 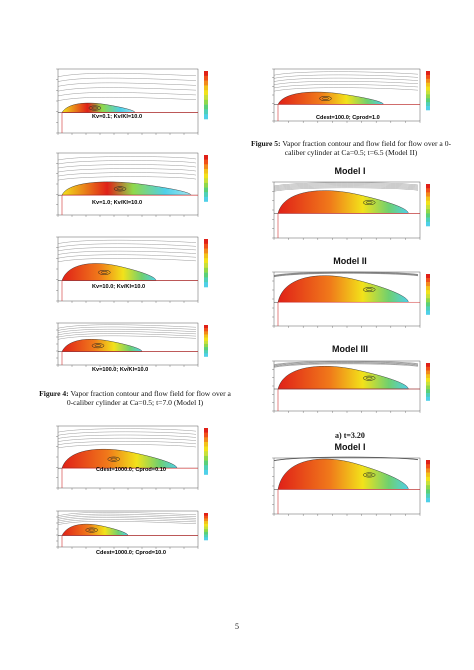 What do you see at coordinates (132, 269) in the screenshot?
I see `figure4-panel-3-plot` at bounding box center [132, 269].